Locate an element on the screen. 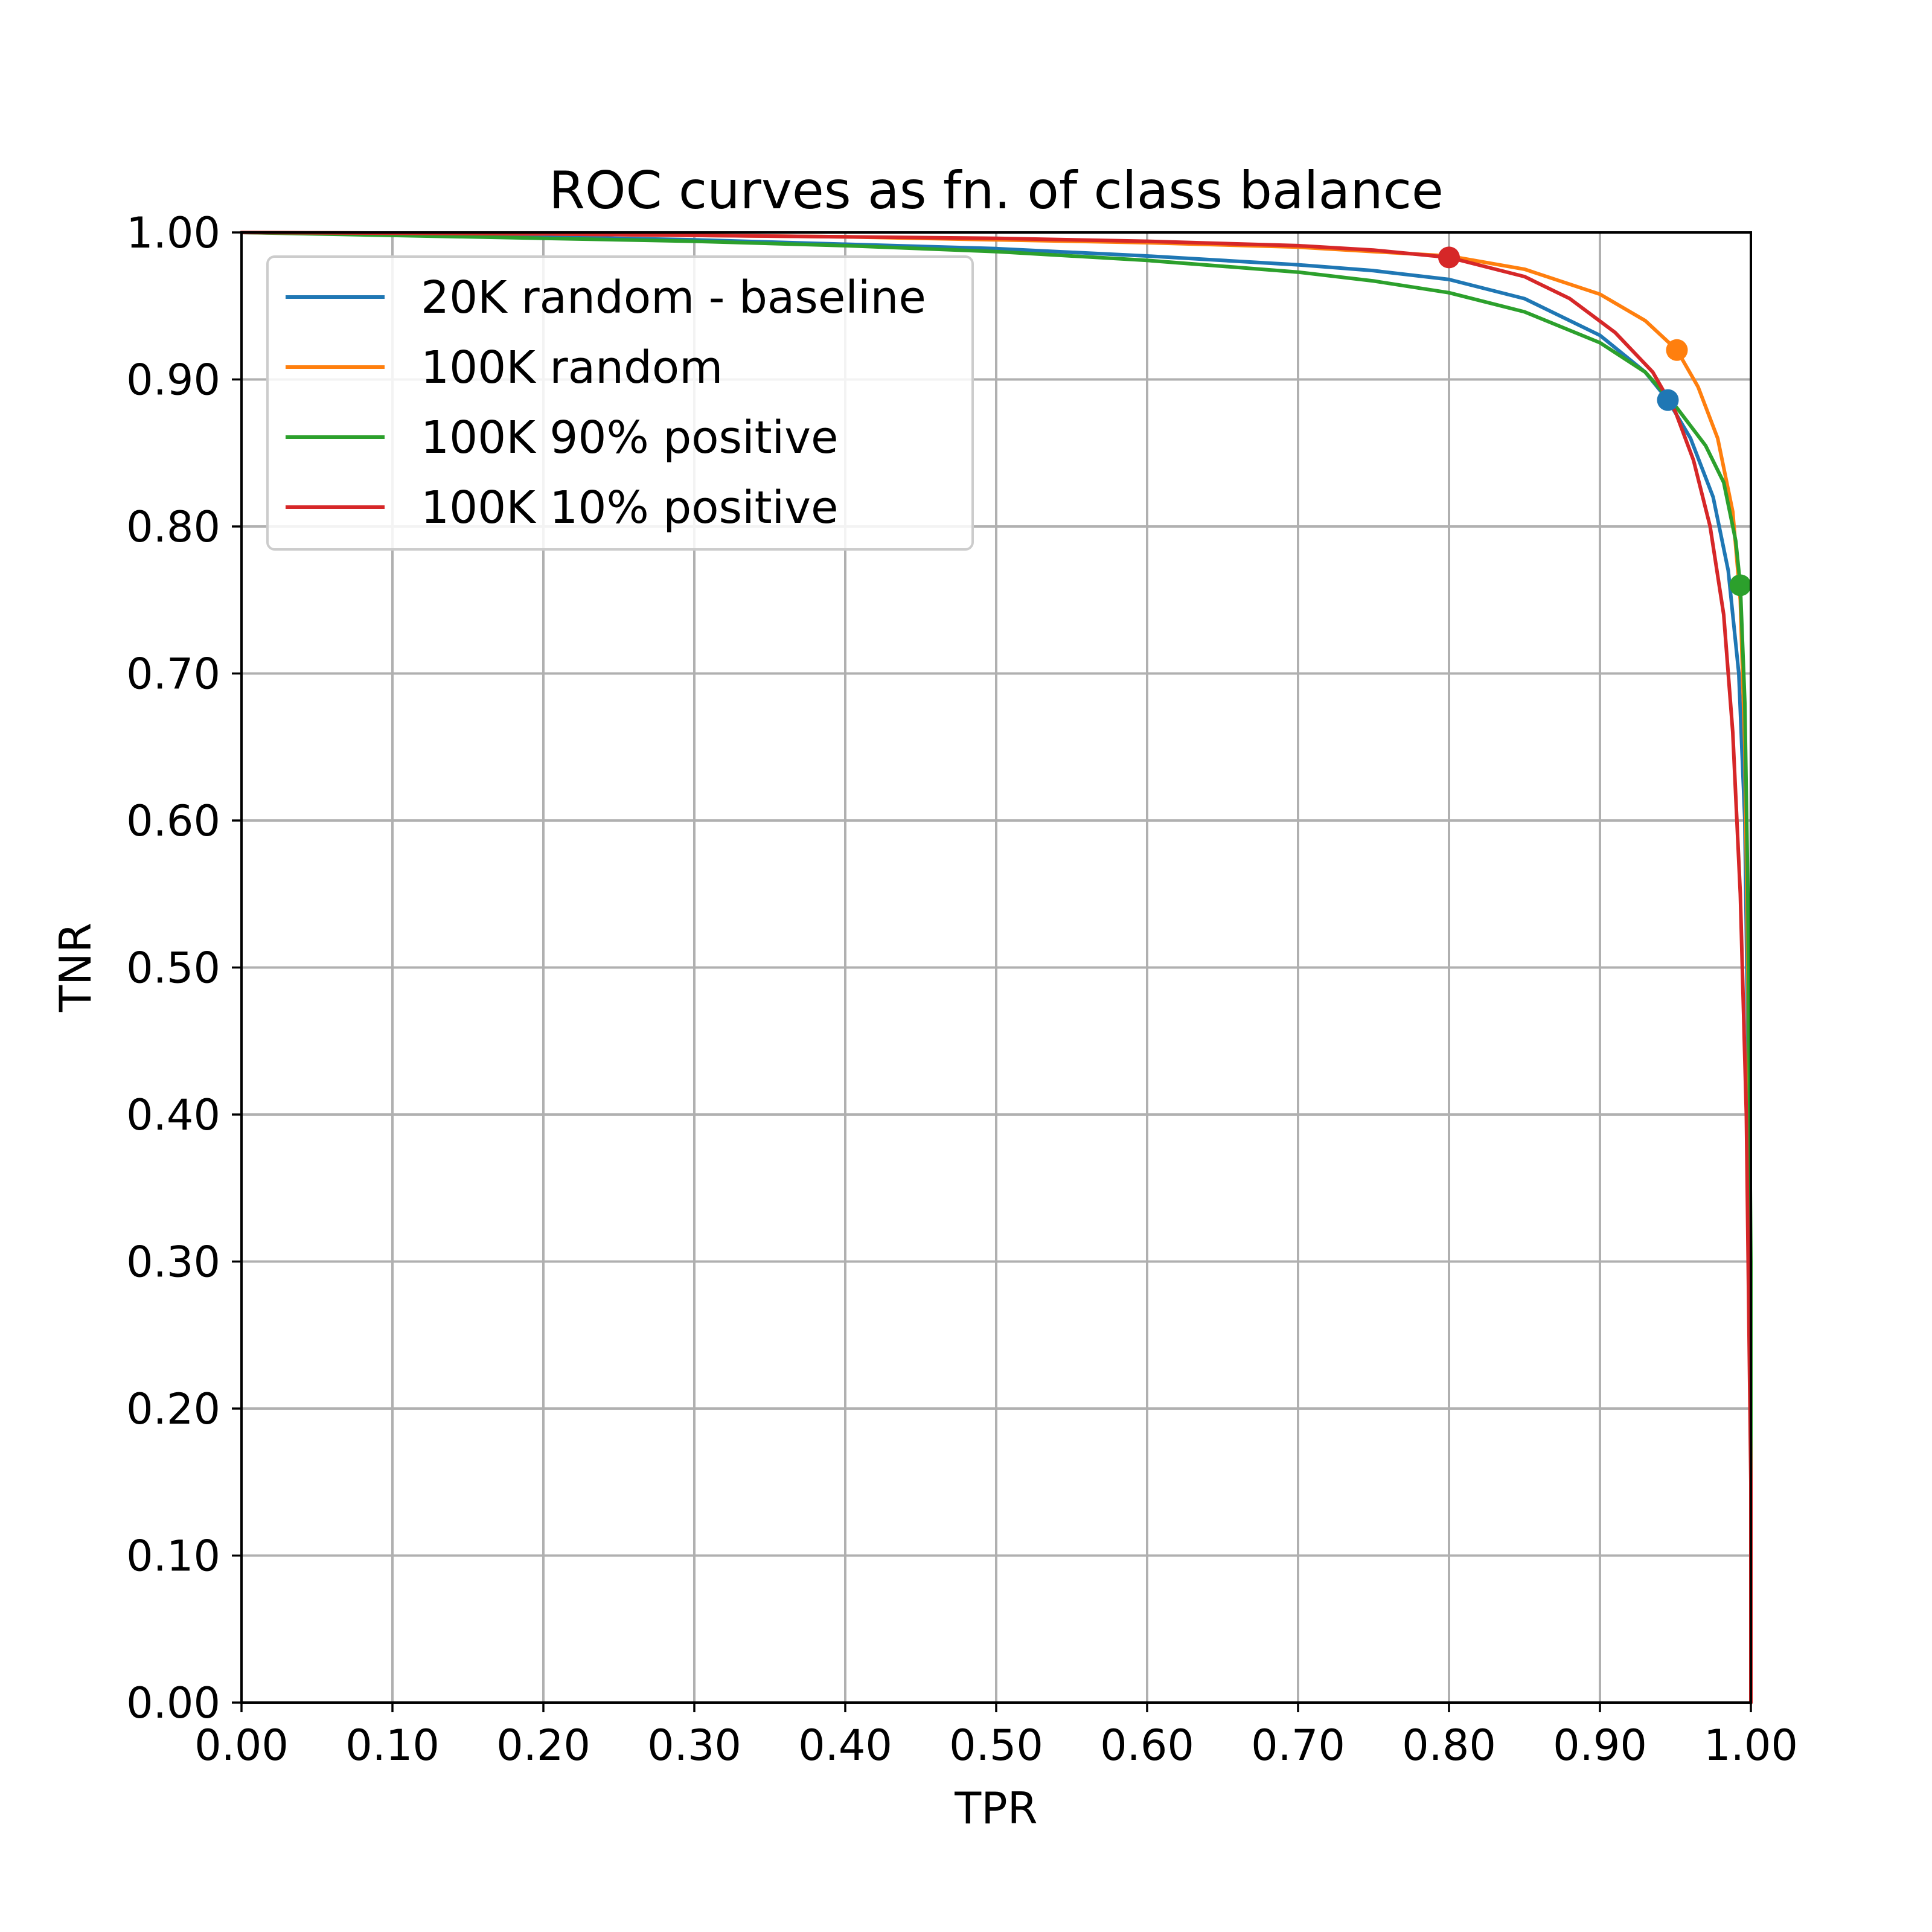 This screenshot has width=1932, height=1932. chart-title: ROC curves as fn. of class balance is located at coordinates (997, 191).